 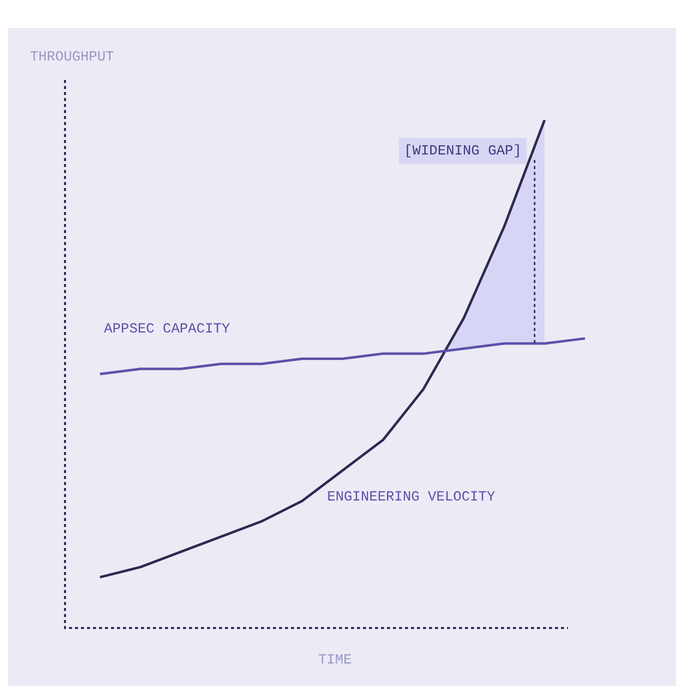 I want to click on x-axis-title: TIME, so click(x=335, y=660).